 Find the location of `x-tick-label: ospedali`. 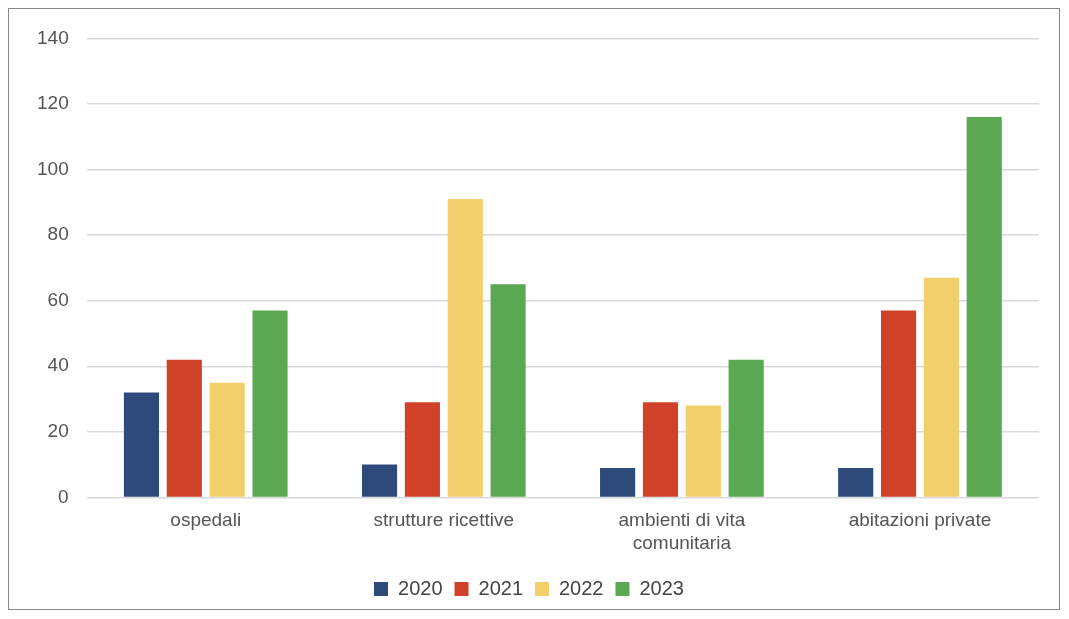

x-tick-label: ospedali is located at coordinates (206, 520).